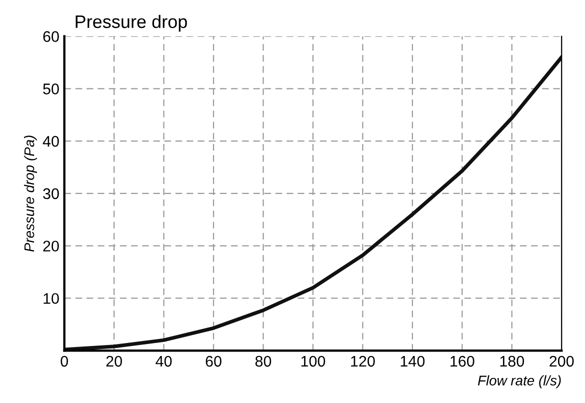 This screenshot has height=403, width=585. What do you see at coordinates (412, 361) in the screenshot?
I see `x-tick-label: 140` at bounding box center [412, 361].